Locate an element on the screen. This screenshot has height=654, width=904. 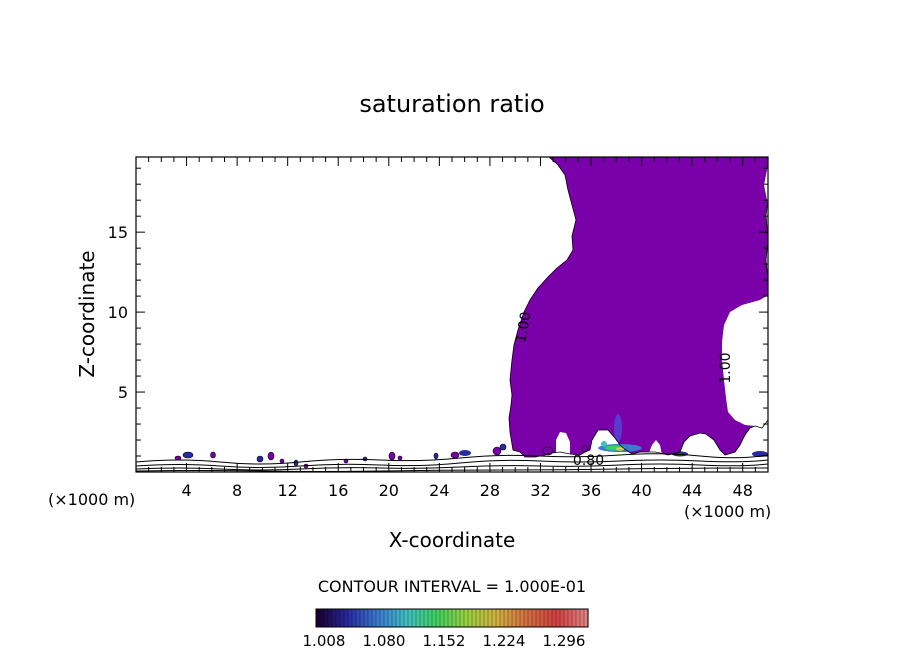
colorbar is located at coordinates (452, 618).